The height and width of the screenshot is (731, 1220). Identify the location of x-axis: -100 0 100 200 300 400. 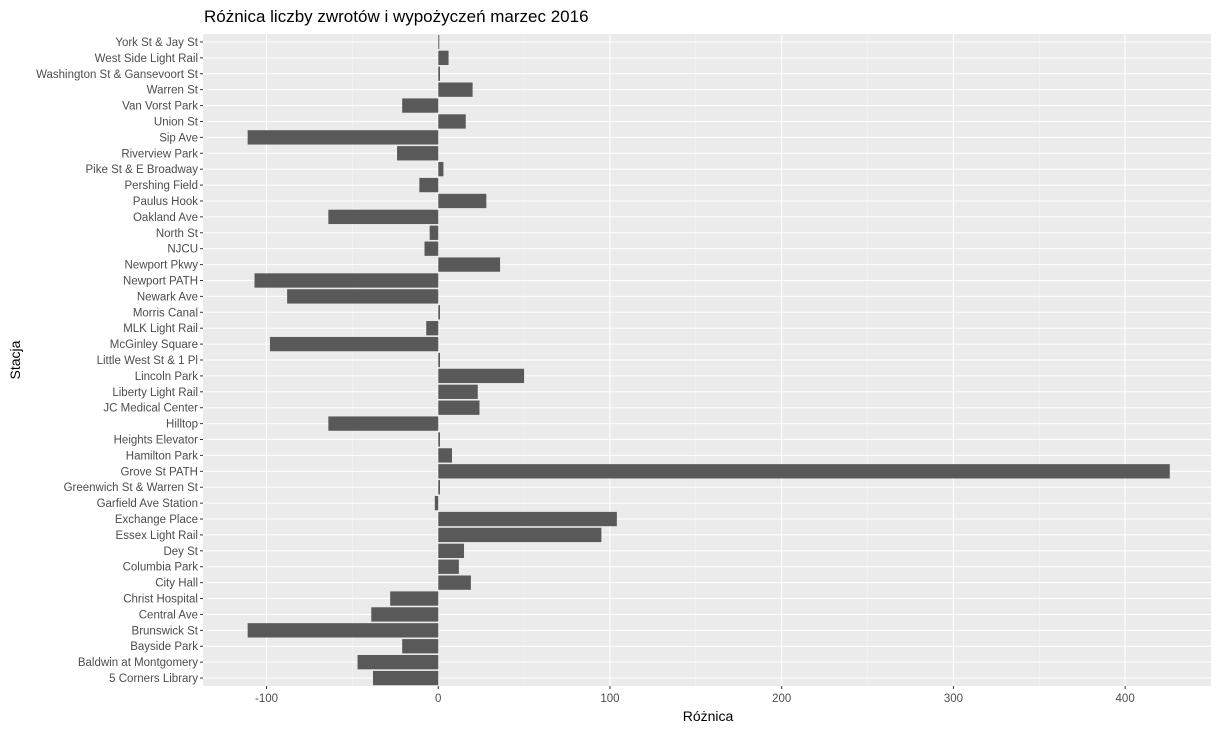
(695, 695).